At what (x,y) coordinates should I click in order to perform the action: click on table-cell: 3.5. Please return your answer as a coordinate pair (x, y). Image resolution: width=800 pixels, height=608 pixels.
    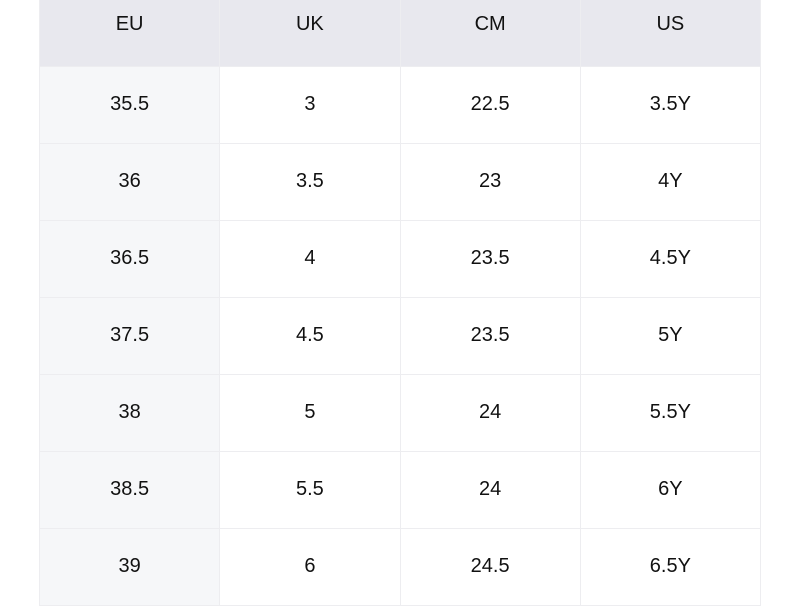
    Looking at the image, I should click on (310, 181).